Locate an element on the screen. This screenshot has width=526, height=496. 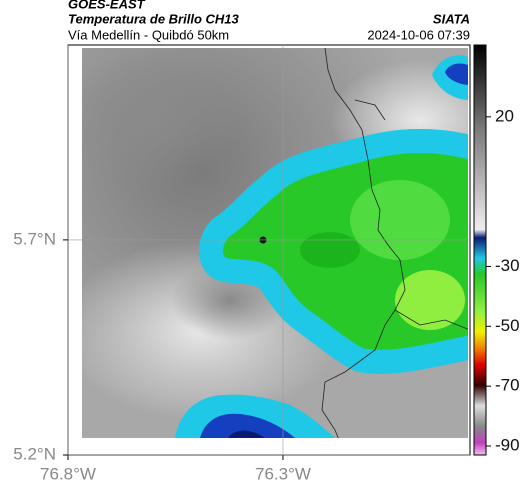
colorbar-label: -70 is located at coordinates (507, 385).